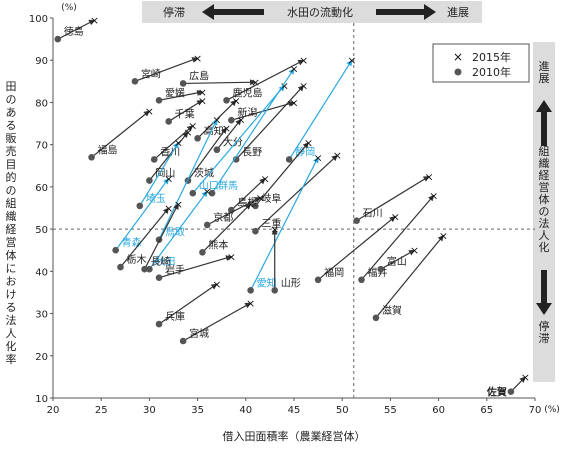  What do you see at coordinates (170, 152) in the screenshot?
I see `pref-label: 香川` at bounding box center [170, 152].